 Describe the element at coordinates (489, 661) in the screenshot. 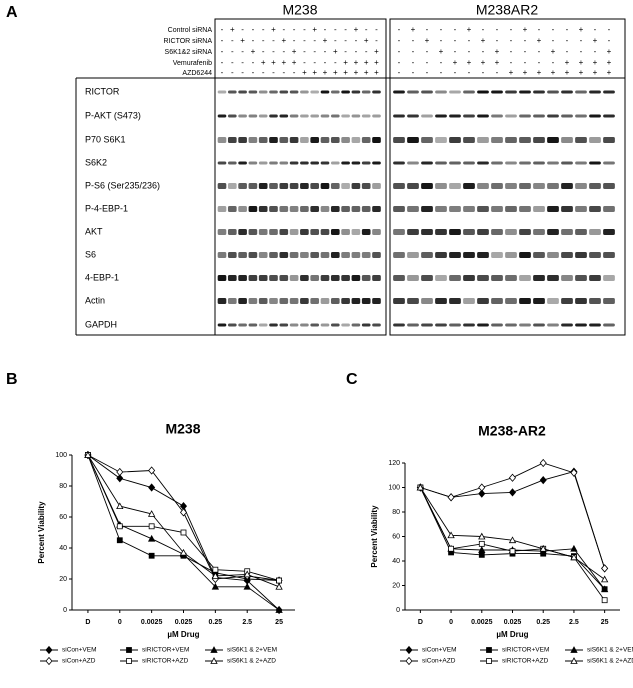

I see `legend-marker` at that location.